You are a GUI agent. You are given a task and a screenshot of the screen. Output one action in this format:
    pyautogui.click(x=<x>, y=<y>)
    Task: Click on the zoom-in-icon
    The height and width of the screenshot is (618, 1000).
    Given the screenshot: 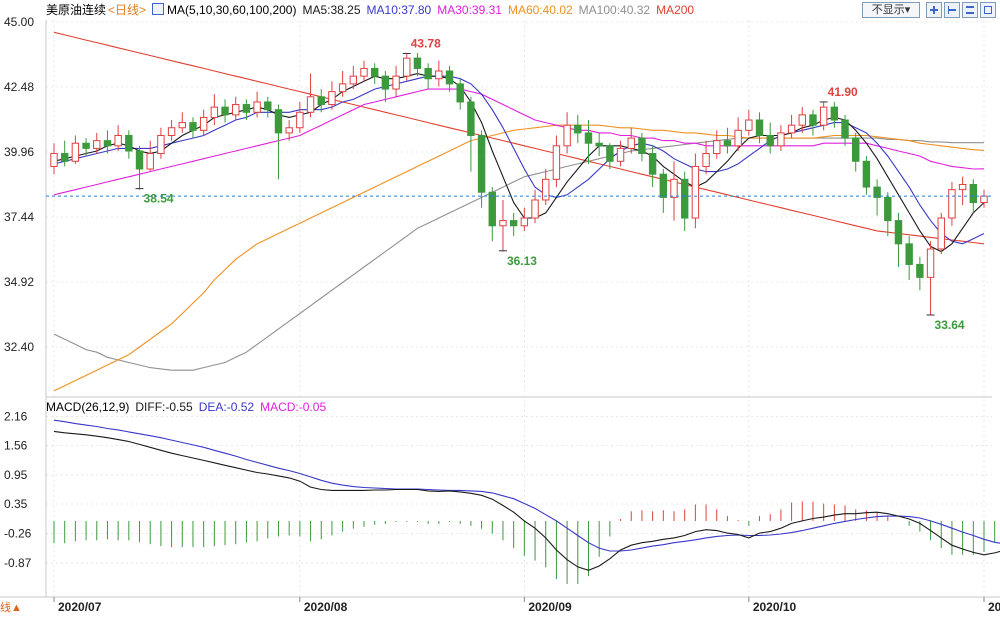 What is the action you would take?
    pyautogui.click(x=934, y=10)
    